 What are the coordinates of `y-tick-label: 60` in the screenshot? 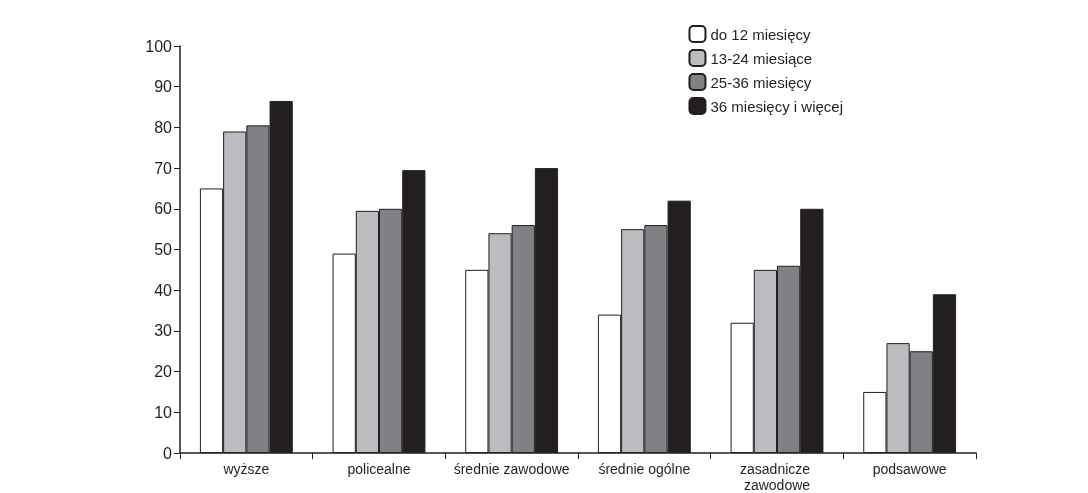 It's located at (163, 209).